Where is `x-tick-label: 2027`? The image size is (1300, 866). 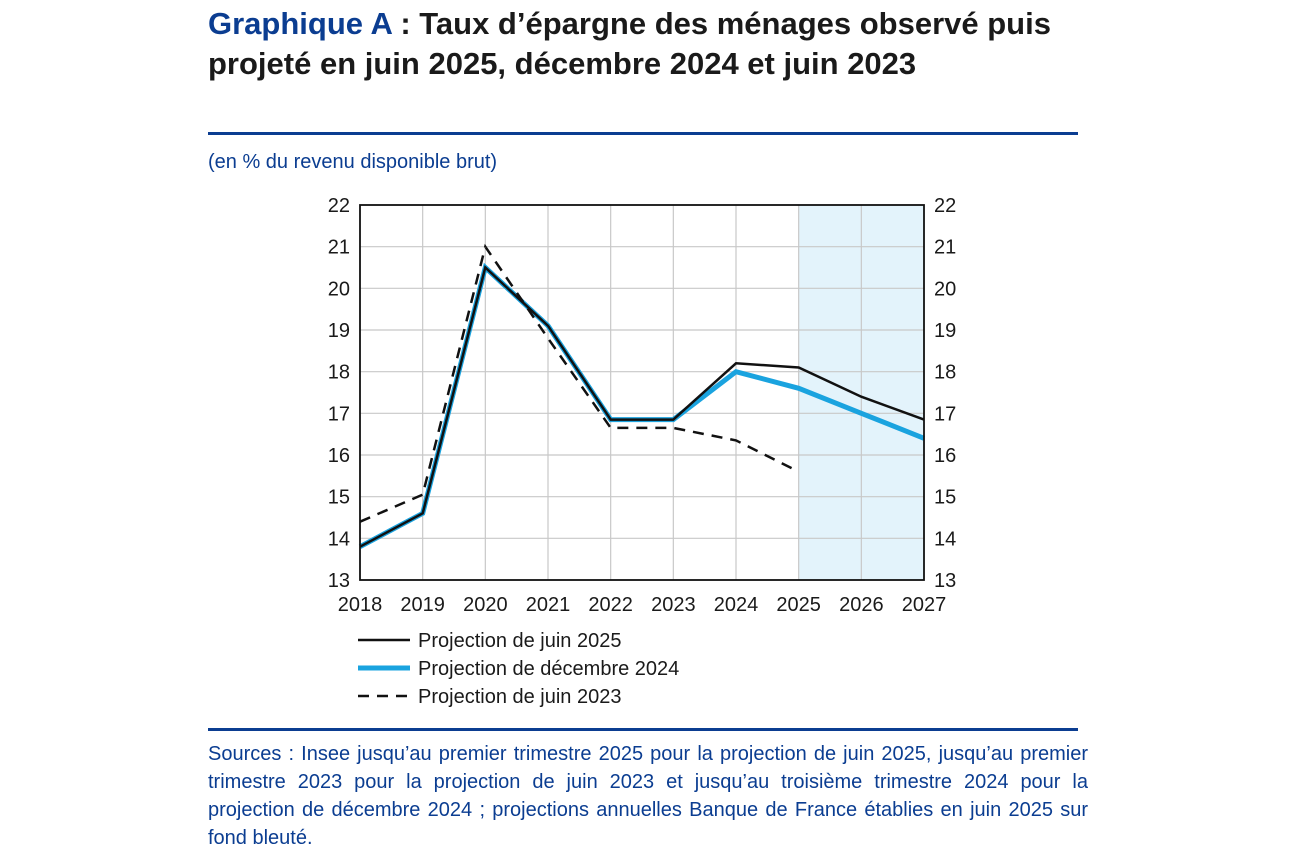 x-tick-label: 2027 is located at coordinates (924, 605).